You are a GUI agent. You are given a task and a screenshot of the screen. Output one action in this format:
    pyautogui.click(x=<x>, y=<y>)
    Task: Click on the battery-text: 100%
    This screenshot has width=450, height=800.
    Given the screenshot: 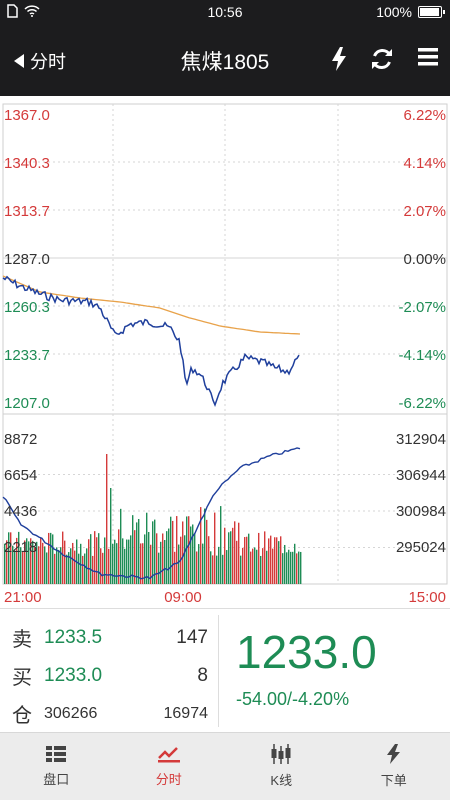 What is the action you would take?
    pyautogui.click(x=394, y=12)
    